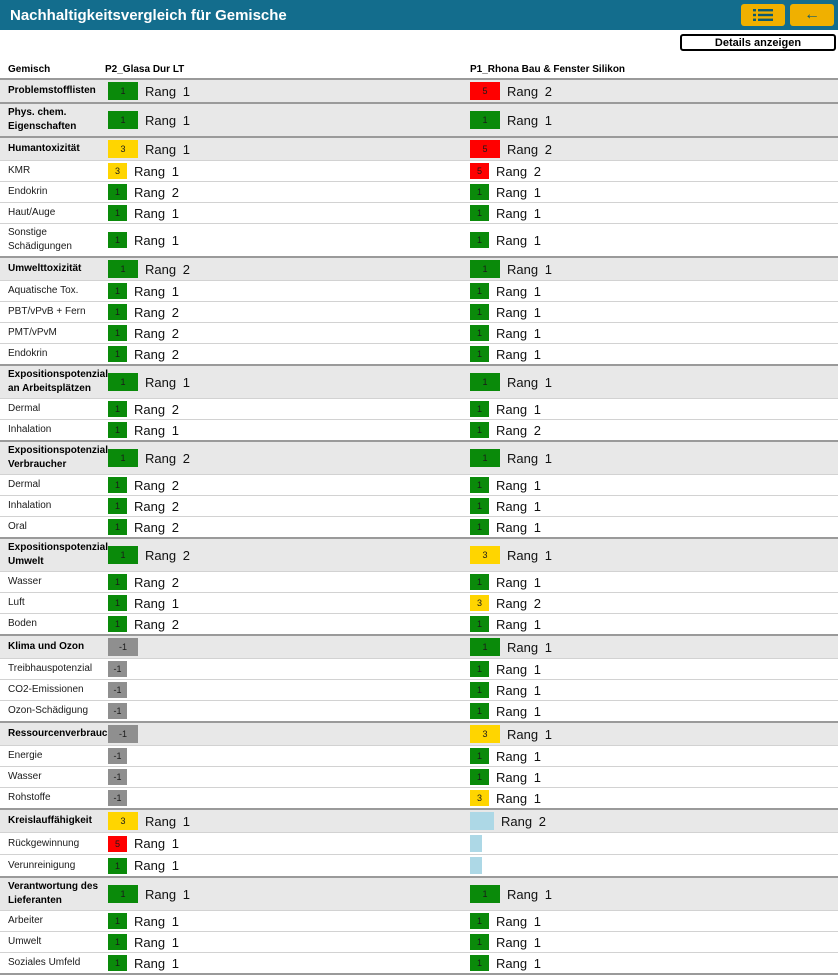 This screenshot has width=838, height=975. What do you see at coordinates (44, 843) in the screenshot?
I see `row-label: Rückgewinnung` at bounding box center [44, 843].